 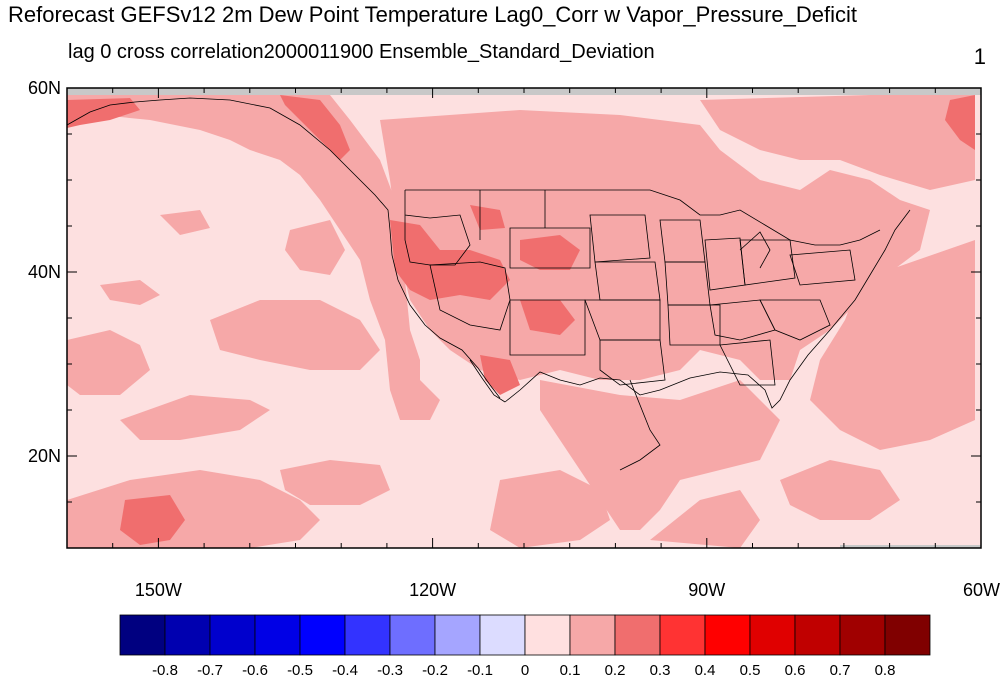 I want to click on colorbar-label: -0.1, so click(x=480, y=670).